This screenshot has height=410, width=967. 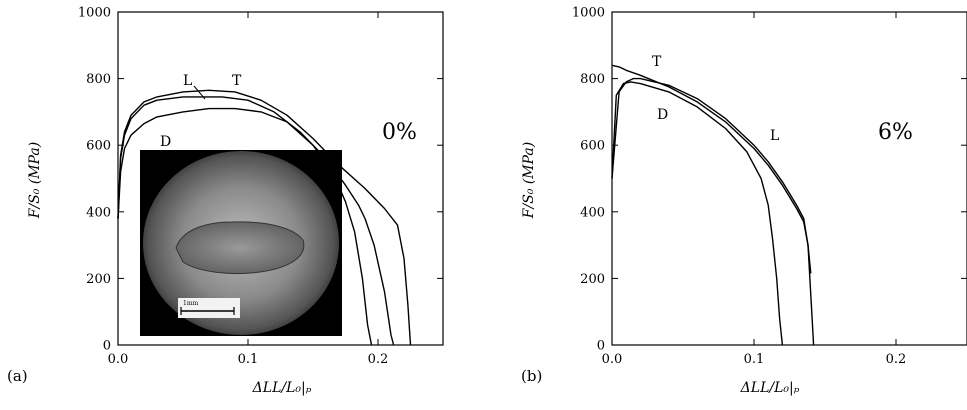 What do you see at coordinates (282, 388) in the screenshot?
I see `x-axis-label-a: ΔLL/L₀|ₚ` at bounding box center [282, 388].